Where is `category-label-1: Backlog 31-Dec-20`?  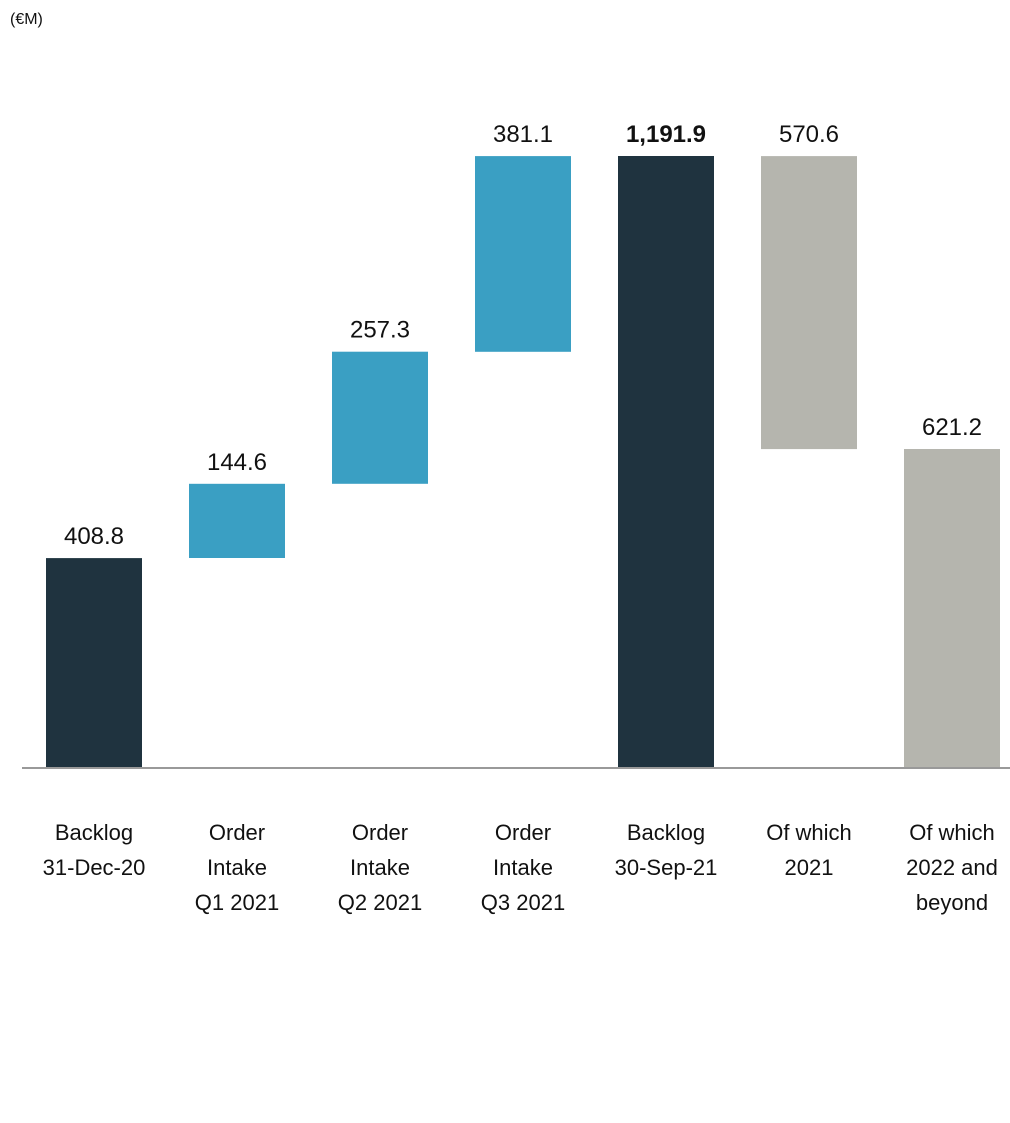 category-label-1: Backlog 31-Dec-20 is located at coordinates (94, 850).